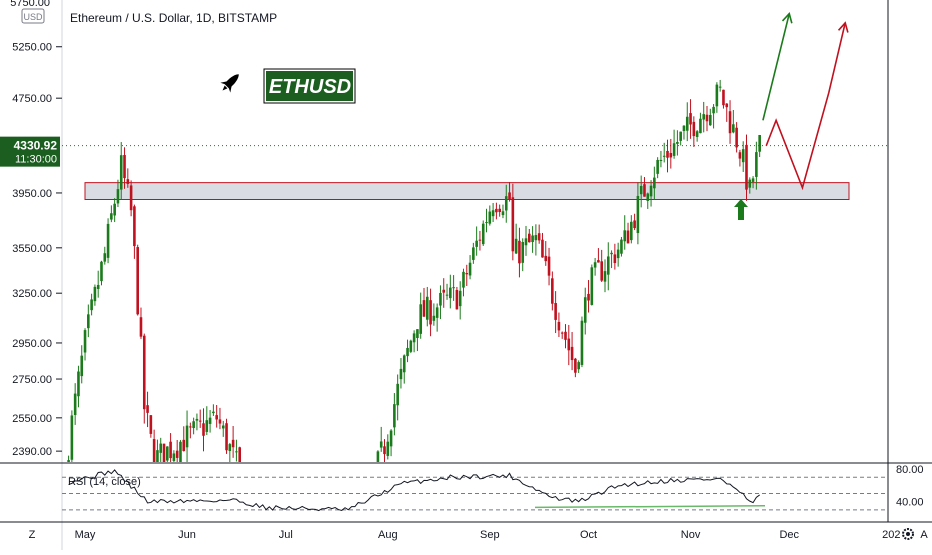 Image resolution: width=932 pixels, height=555 pixels. I want to click on time-axis-label: May, so click(85, 535).